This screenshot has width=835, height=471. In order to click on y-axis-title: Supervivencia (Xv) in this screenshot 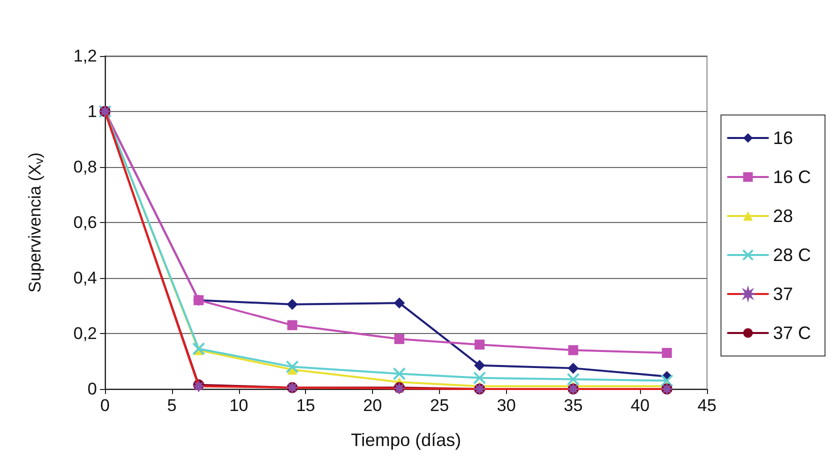, I will do `click(36, 222)`.